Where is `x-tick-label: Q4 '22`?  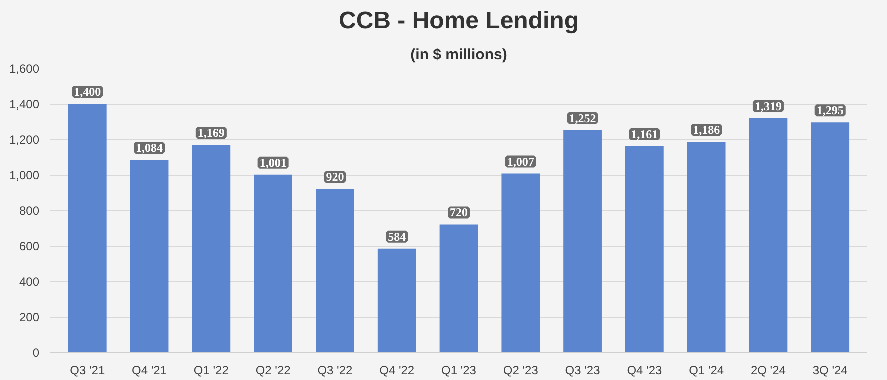 x-tick-label: Q4 '22 is located at coordinates (397, 371).